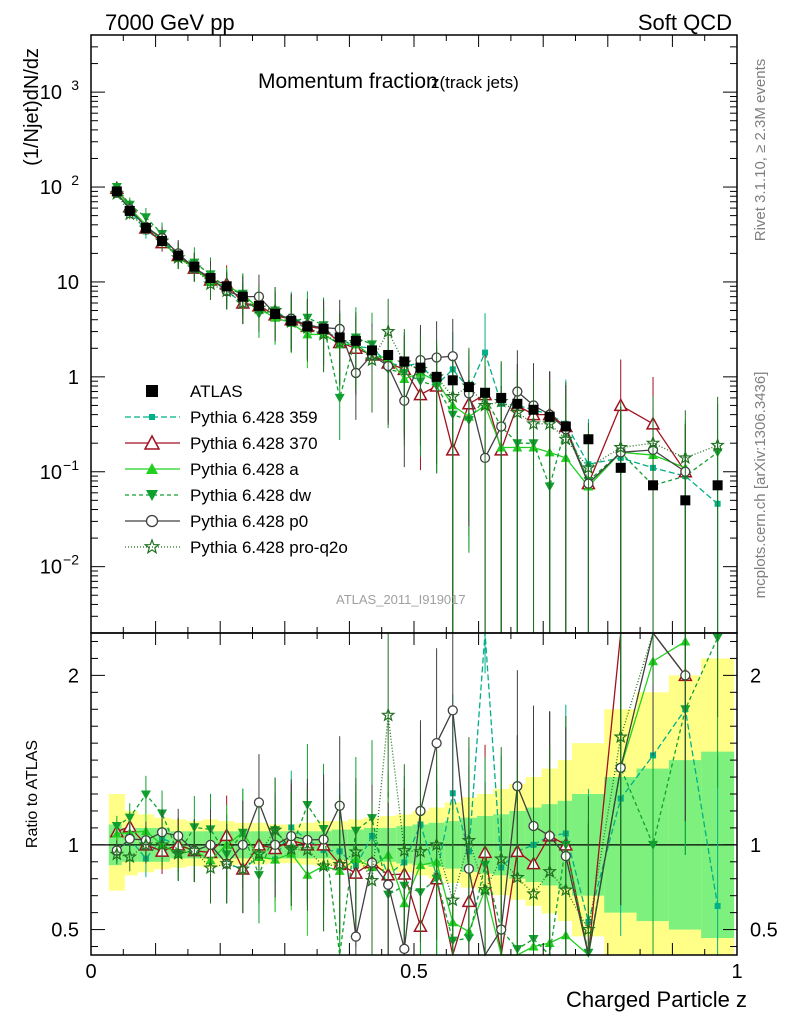 The height and width of the screenshot is (1024, 786). I want to click on legend-label: Pythia 6.428 dw, so click(251, 495).